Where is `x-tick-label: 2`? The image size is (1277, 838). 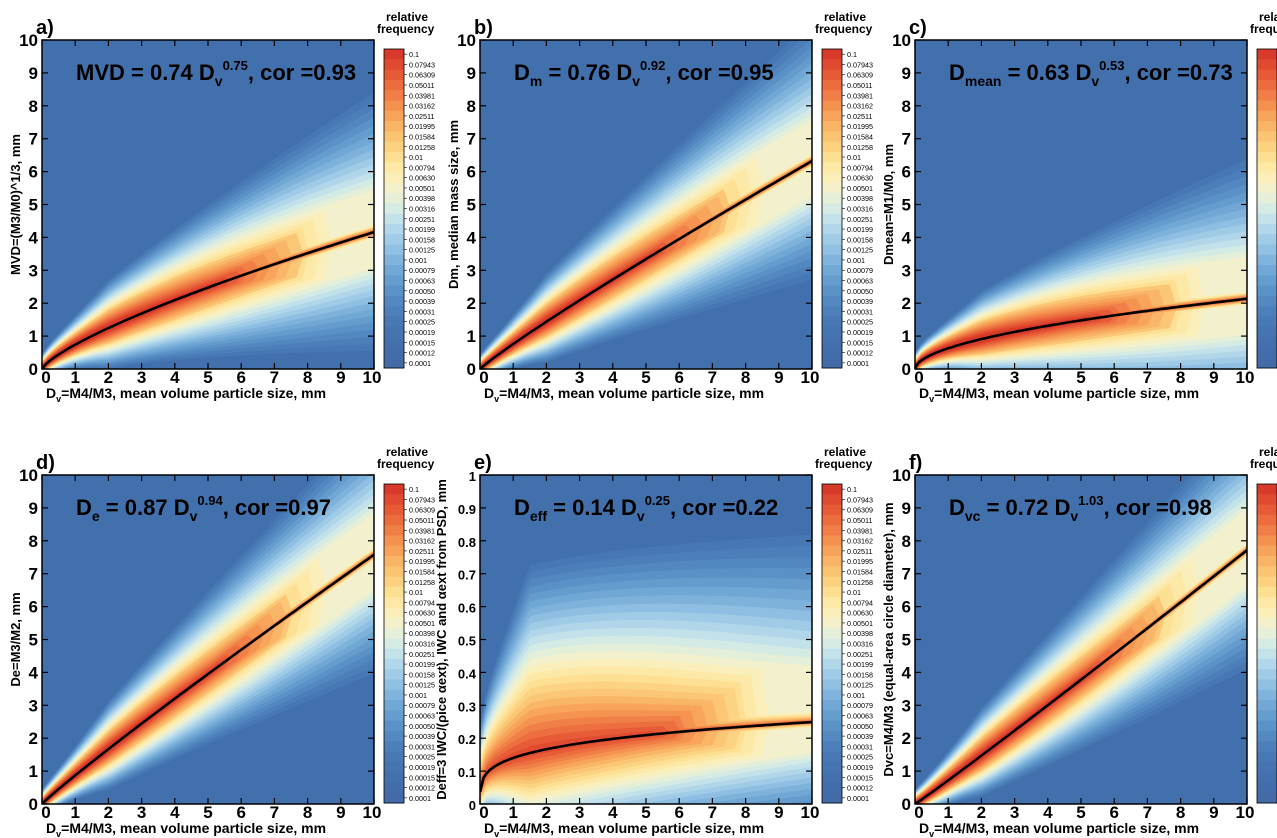 x-tick-label: 2 is located at coordinates (981, 812).